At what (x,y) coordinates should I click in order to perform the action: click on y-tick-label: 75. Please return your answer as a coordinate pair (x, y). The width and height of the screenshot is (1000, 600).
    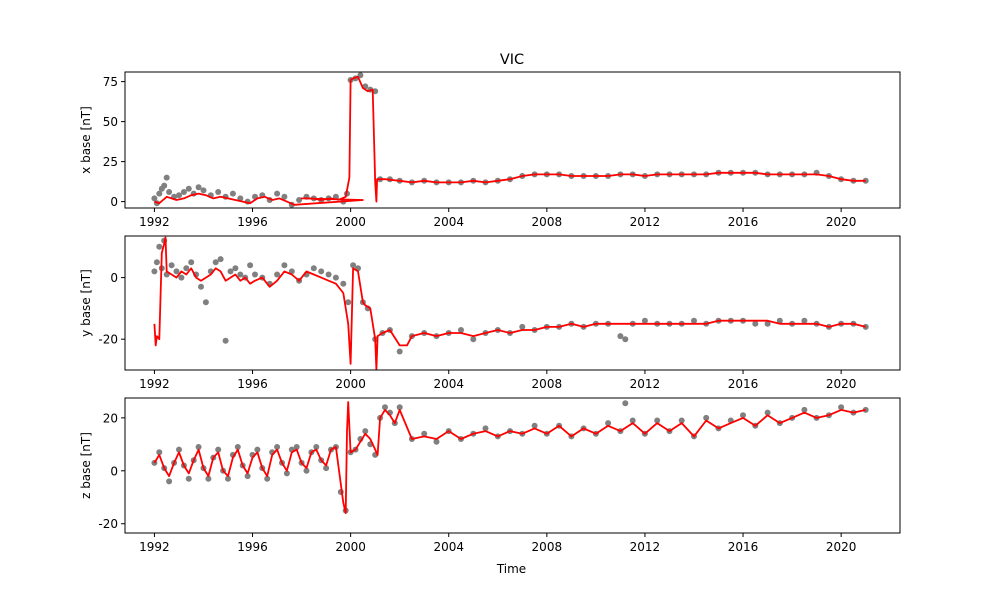
    Looking at the image, I should click on (110, 82).